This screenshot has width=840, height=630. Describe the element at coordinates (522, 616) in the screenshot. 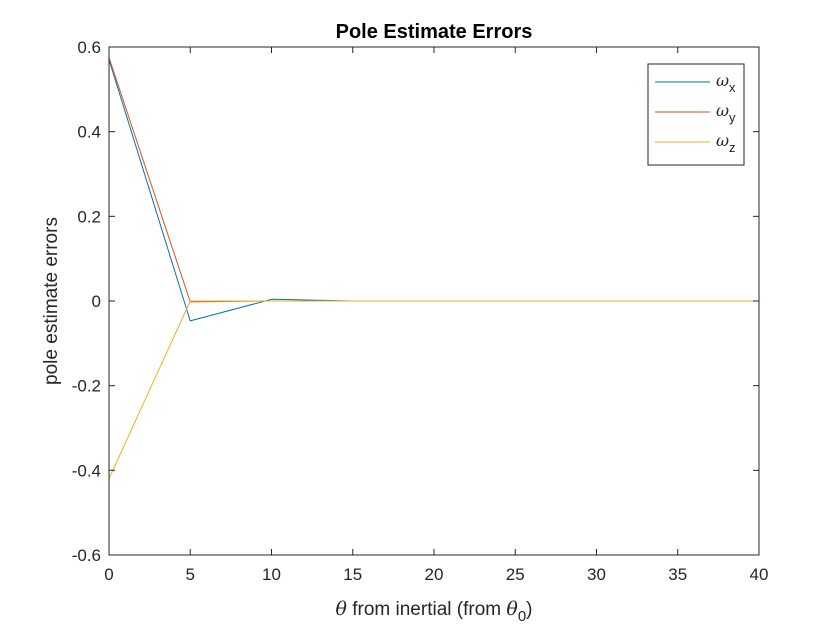

I see `x-axis-label-subscript: 0` at that location.